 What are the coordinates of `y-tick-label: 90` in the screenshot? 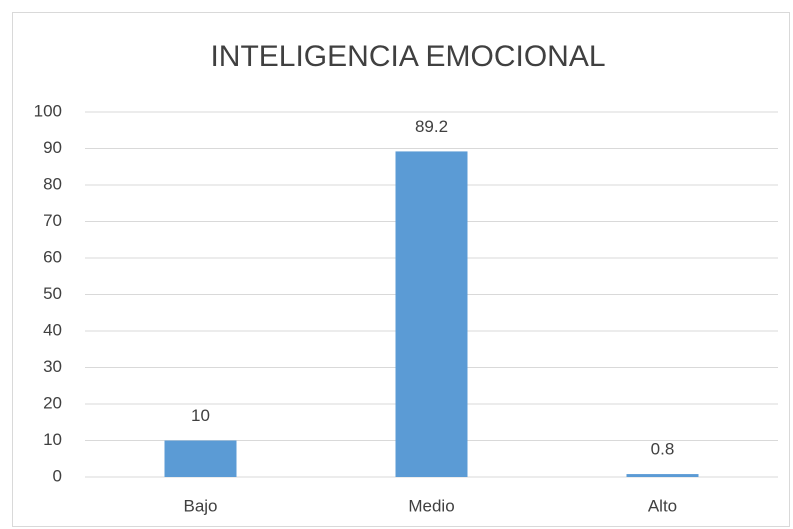 It's located at (52, 147).